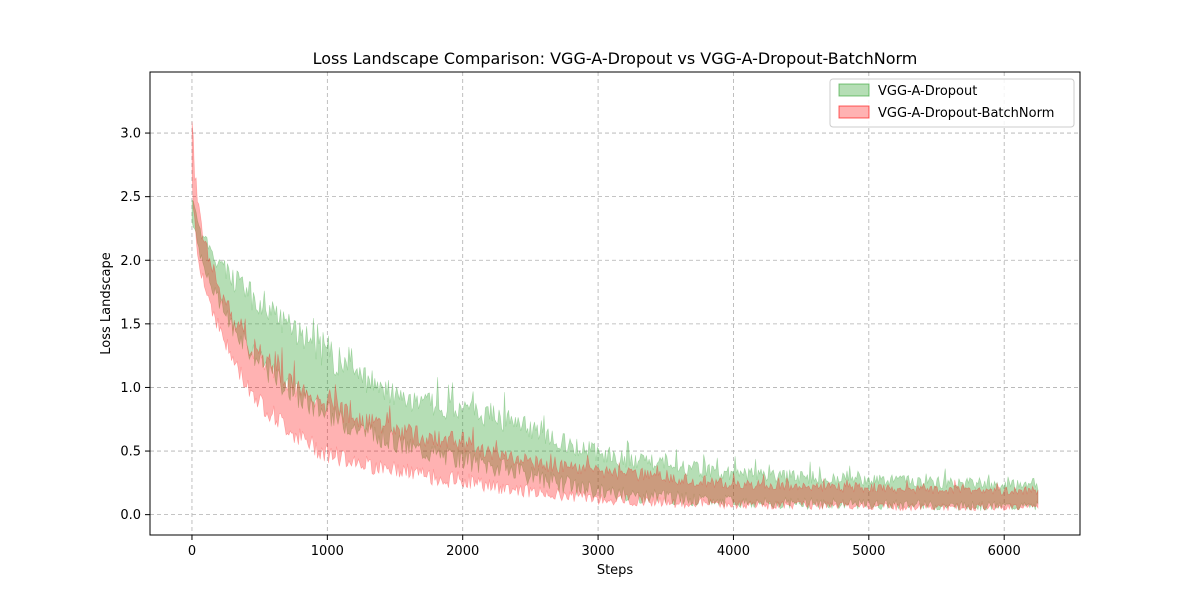  I want to click on y-tick-label: 1.0, so click(130, 388).